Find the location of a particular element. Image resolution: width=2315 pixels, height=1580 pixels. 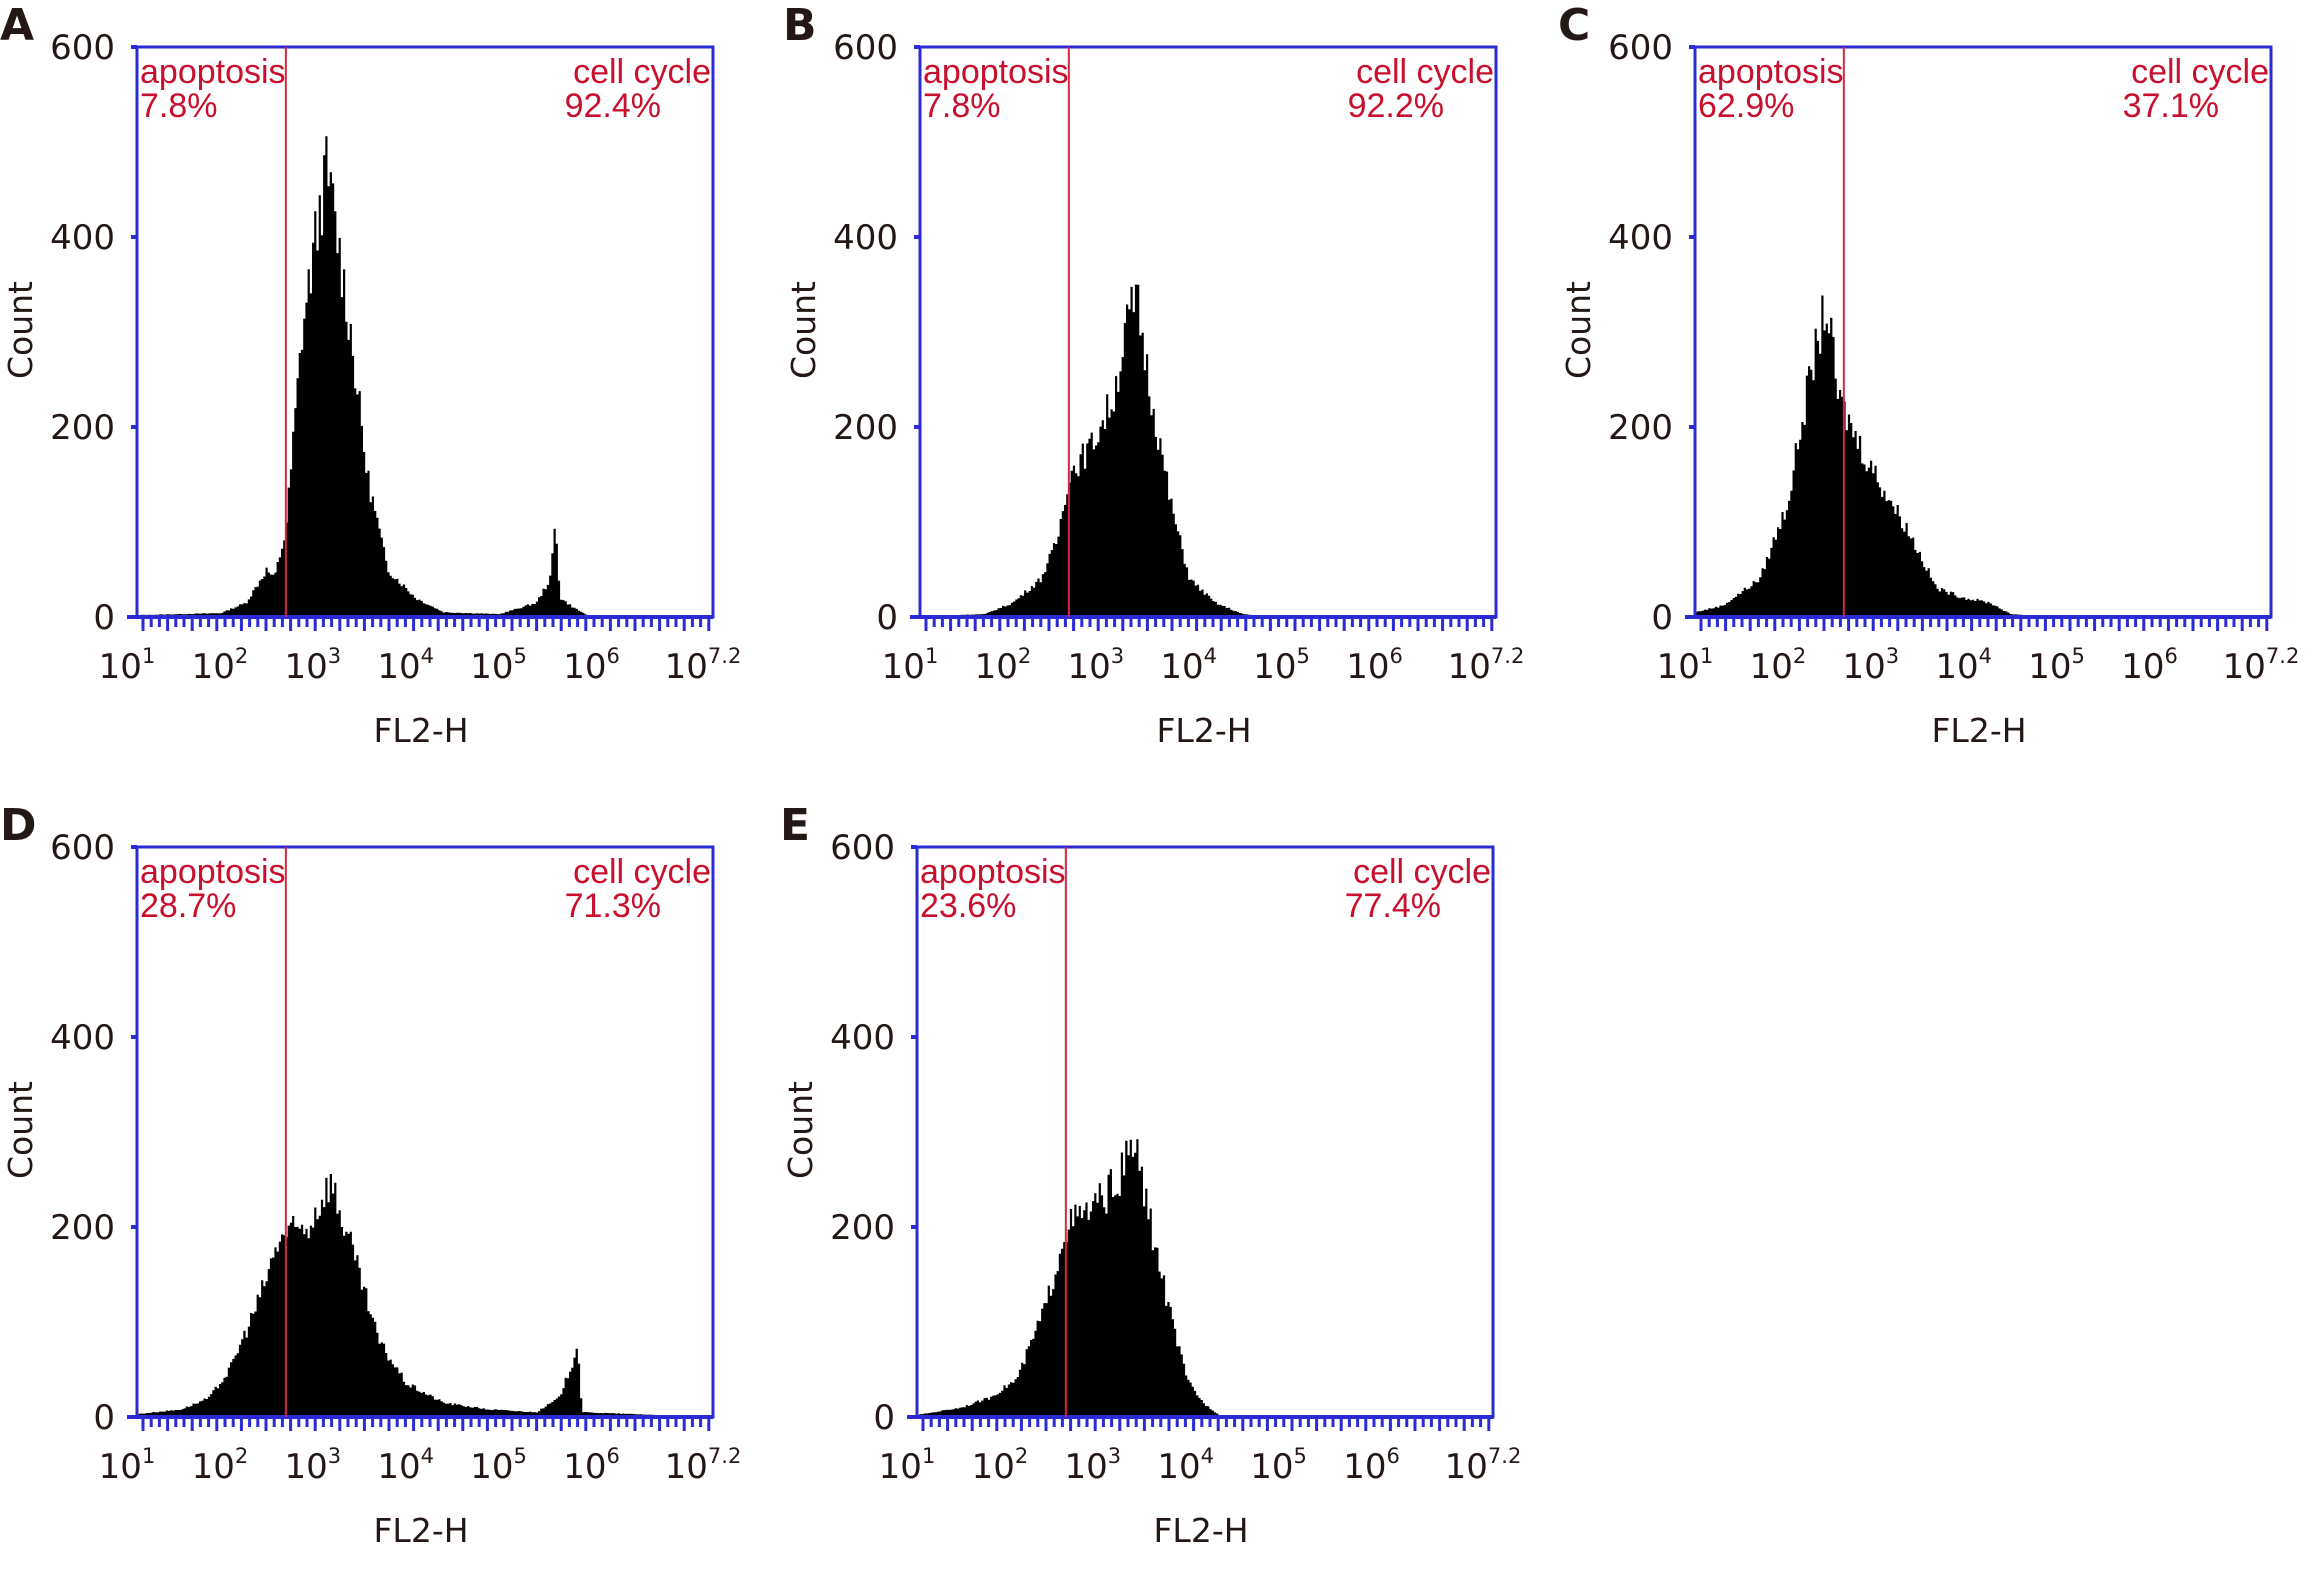

panel-letter: E is located at coordinates (795, 825).